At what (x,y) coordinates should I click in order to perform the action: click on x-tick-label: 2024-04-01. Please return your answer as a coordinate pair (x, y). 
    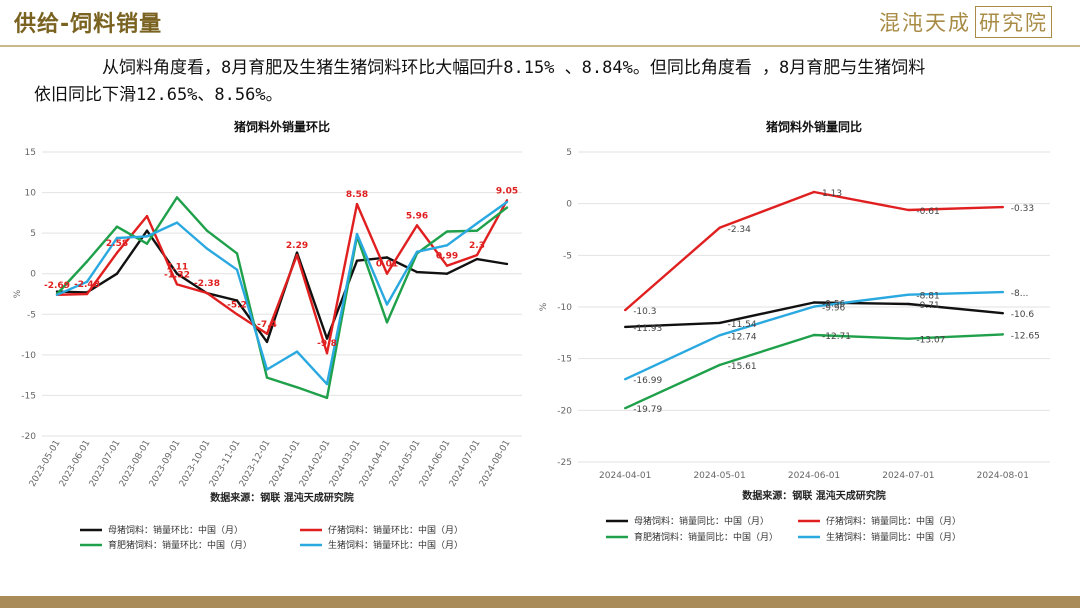
    Looking at the image, I should click on (625, 476).